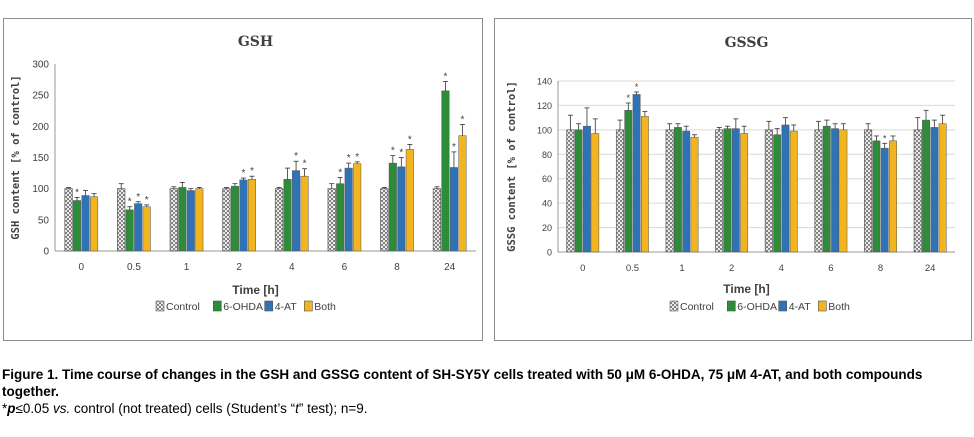 This screenshot has width=974, height=437. Describe the element at coordinates (781, 268) in the screenshot. I see `gssg-x-tick-label: 4` at that location.